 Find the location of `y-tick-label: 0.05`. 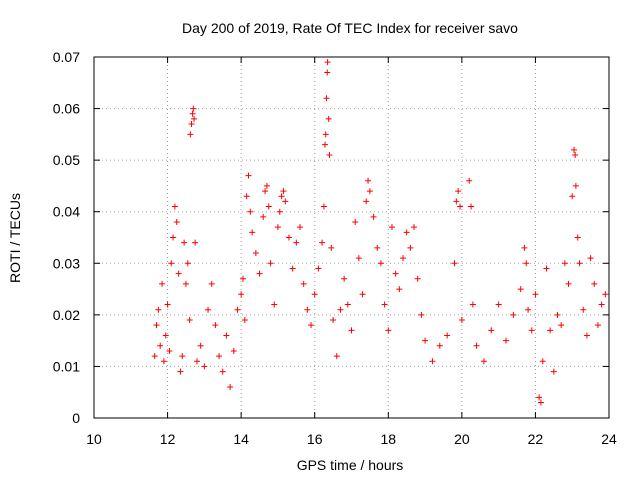

y-tick-label: 0.05 is located at coordinates (66, 160).